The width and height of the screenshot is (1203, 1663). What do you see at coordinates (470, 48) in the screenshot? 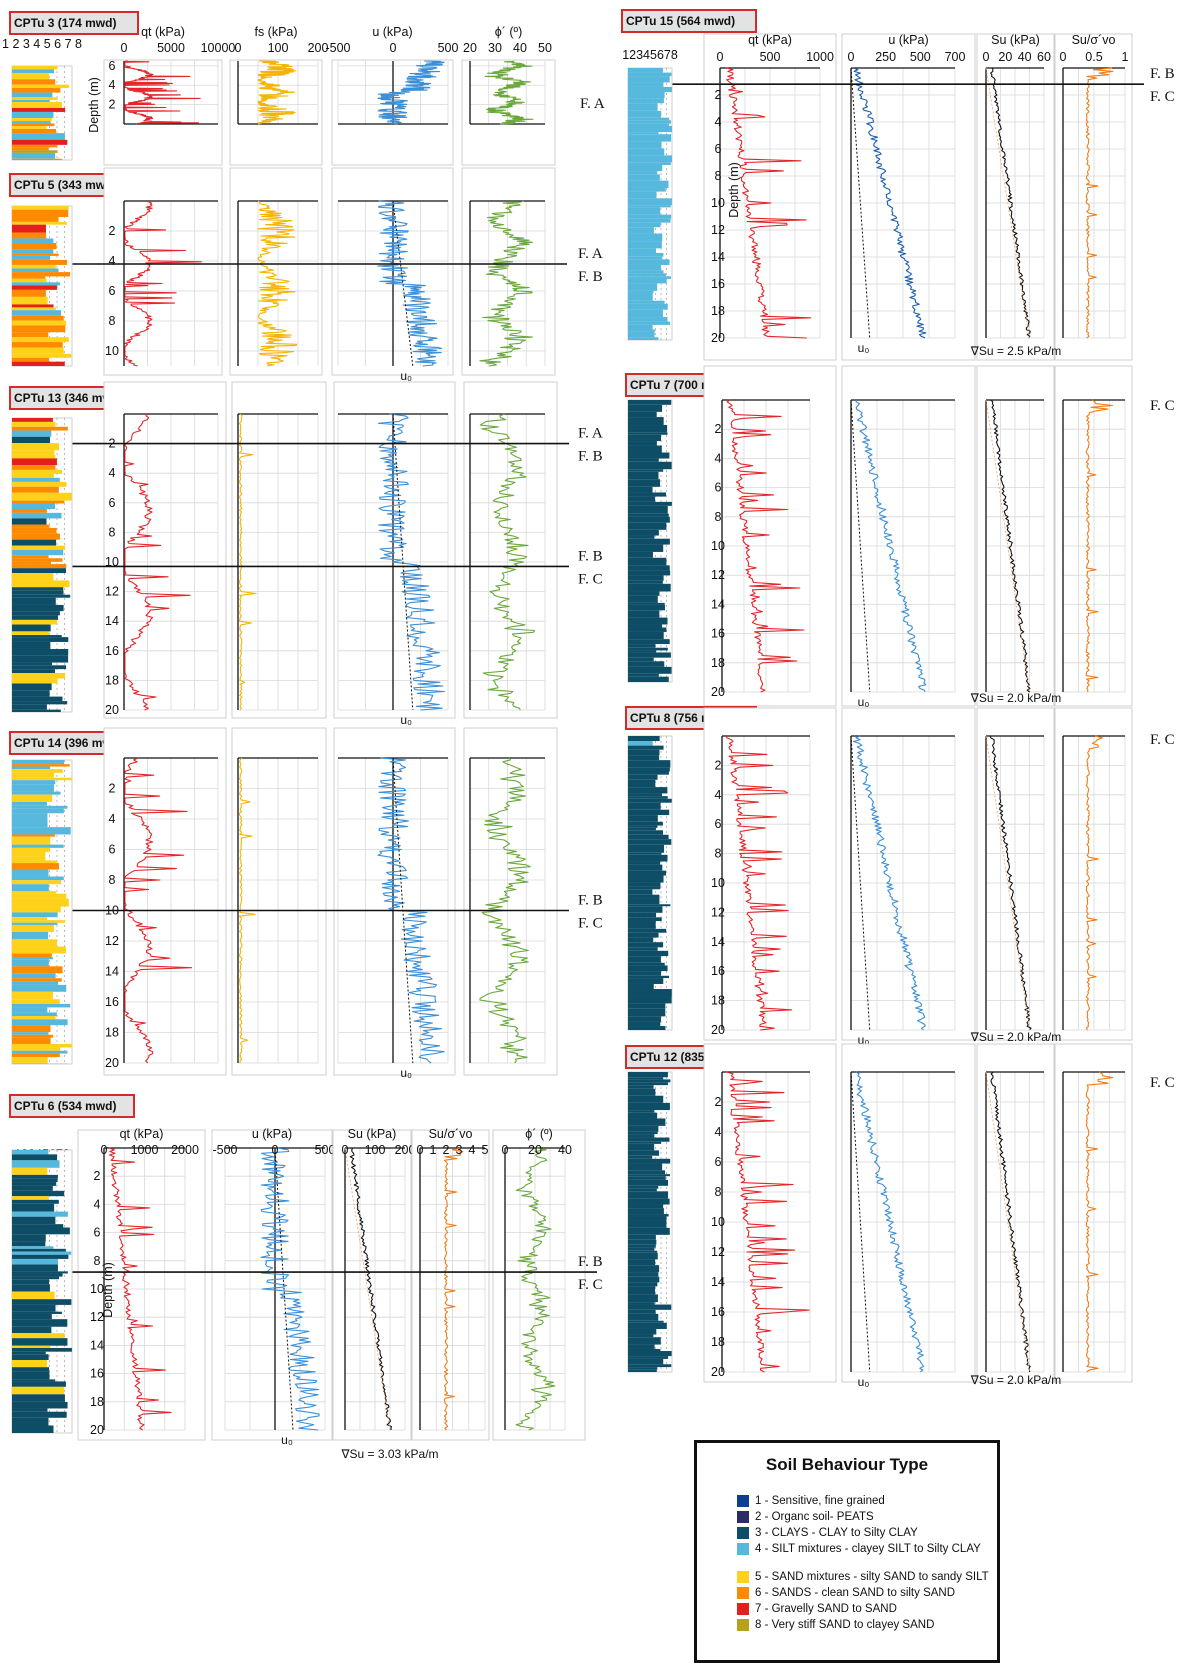
I see `panel-tick-label: 20` at bounding box center [470, 48].